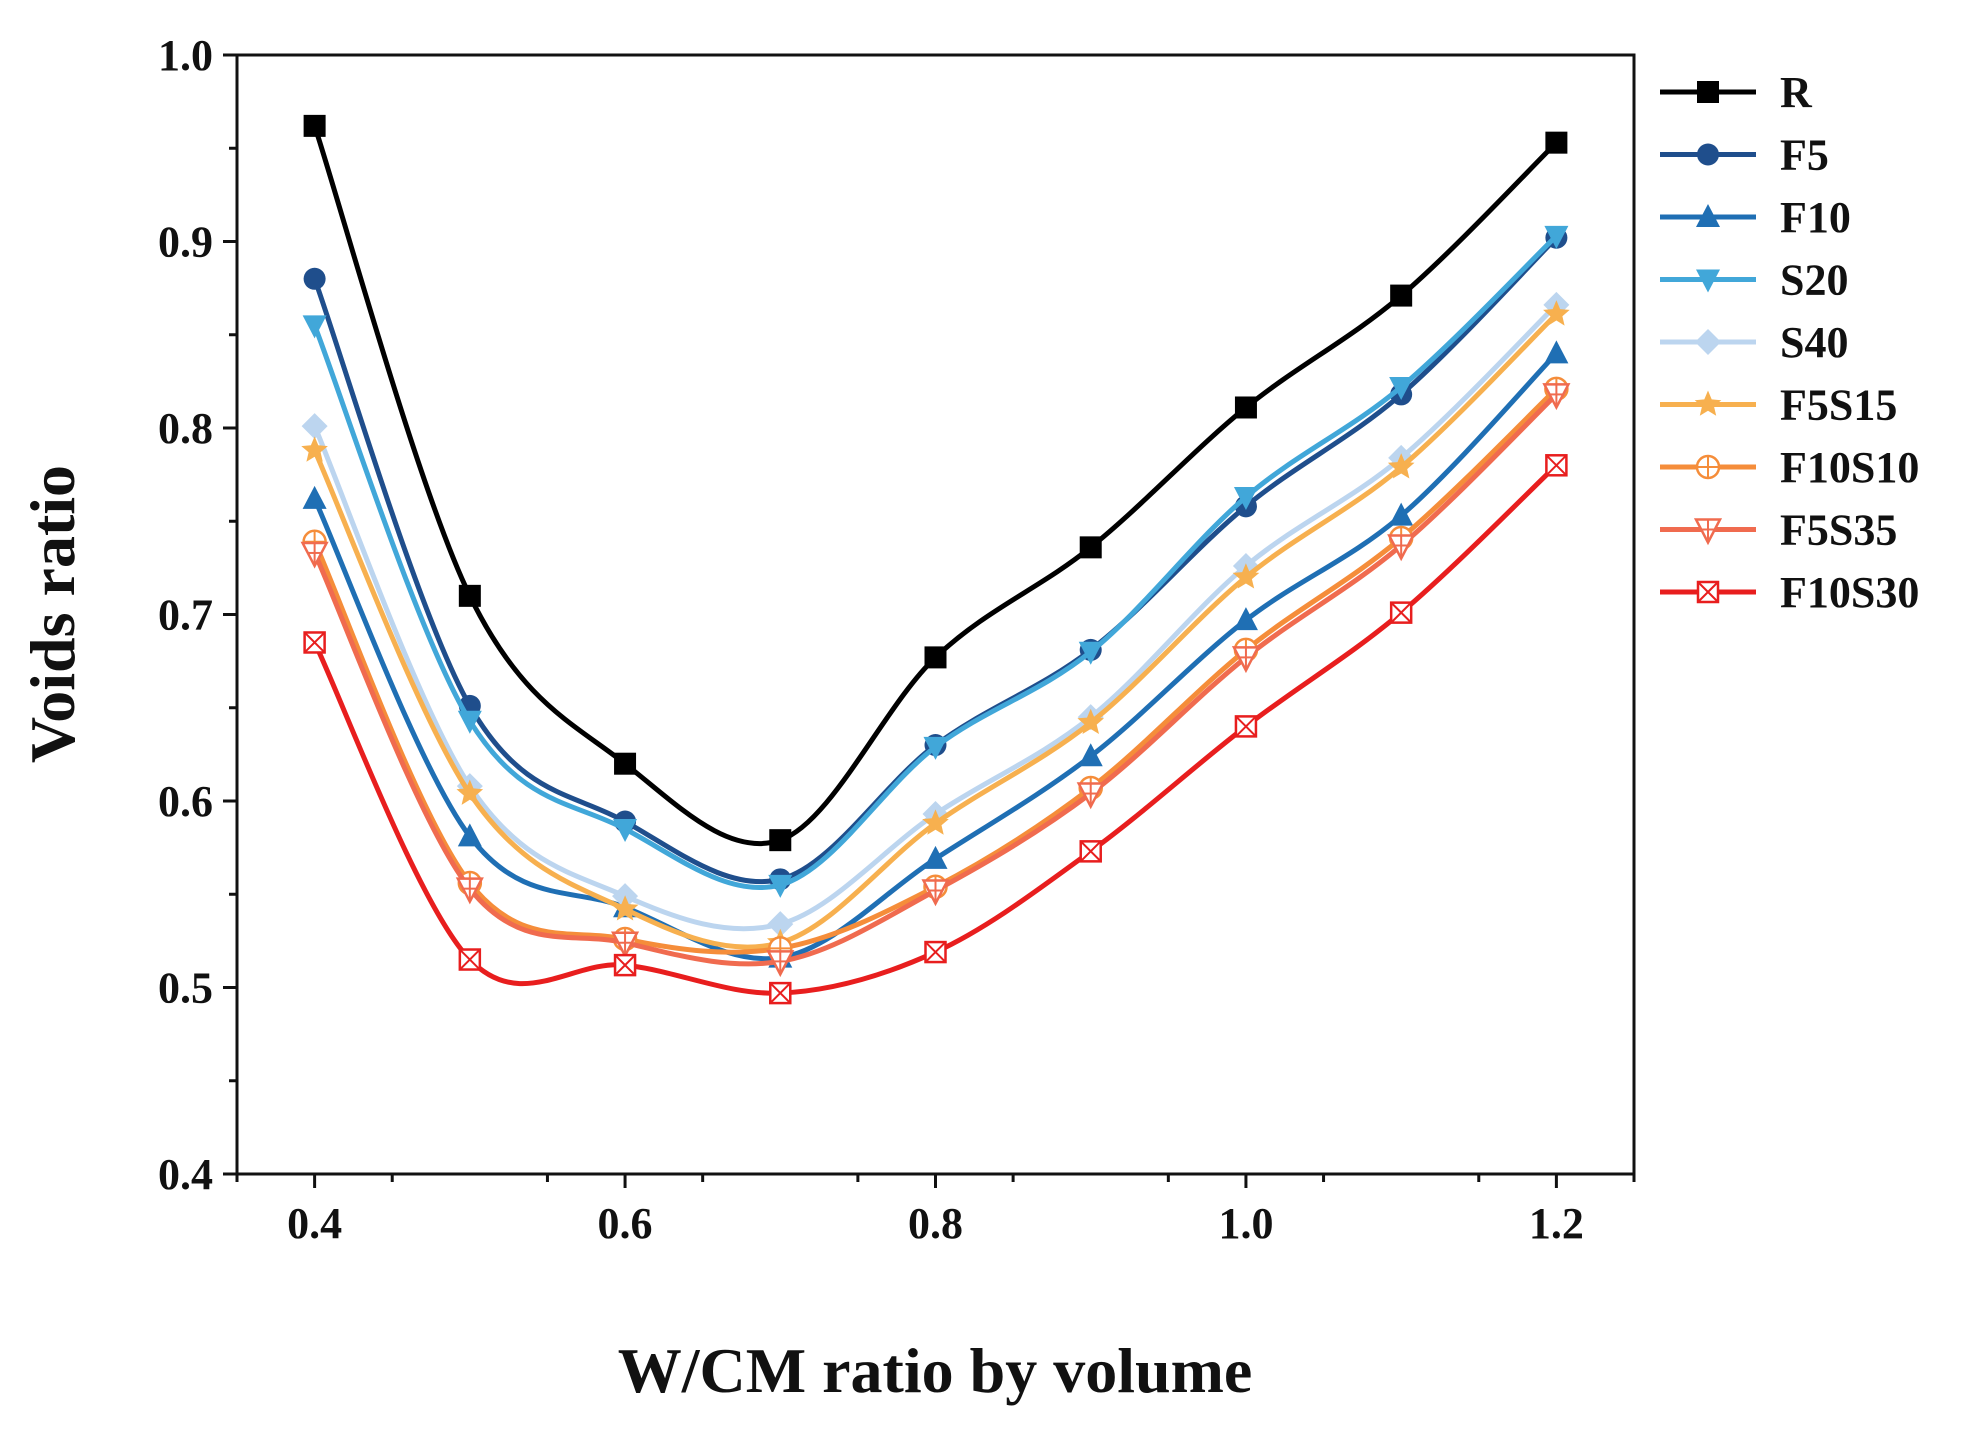 This screenshot has height=1437, width=1968. Describe the element at coordinates (1814, 342) in the screenshot. I see `legend-label: S40` at that location.